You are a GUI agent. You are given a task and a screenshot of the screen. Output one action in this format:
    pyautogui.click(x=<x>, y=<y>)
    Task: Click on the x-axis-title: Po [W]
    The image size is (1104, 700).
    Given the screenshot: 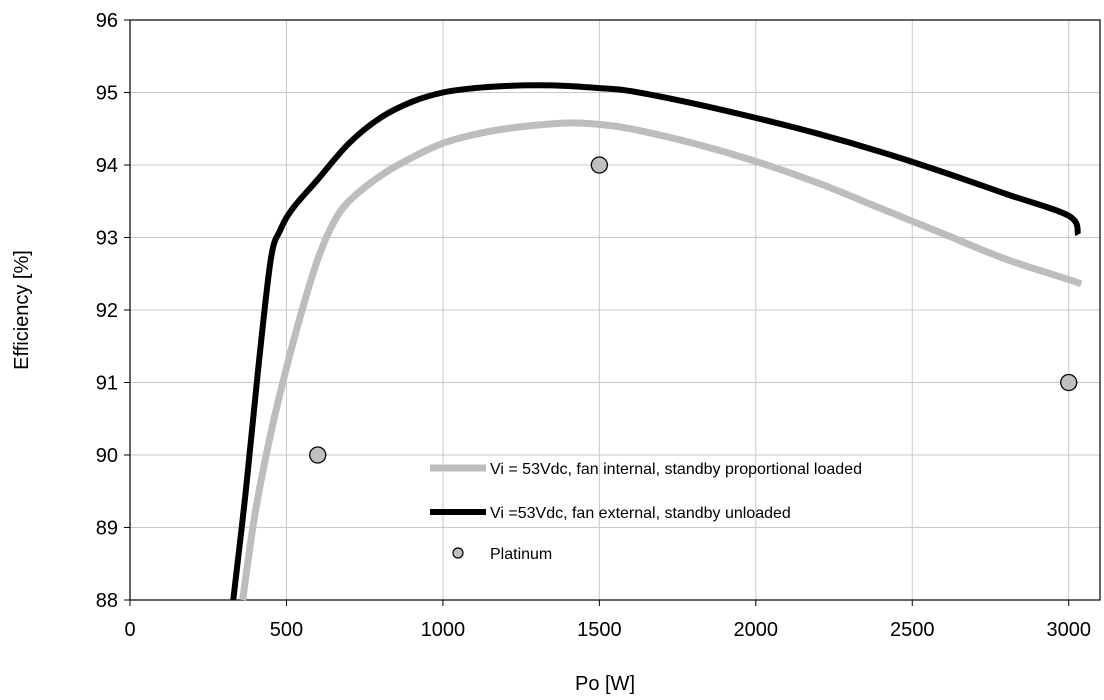 What is the action you would take?
    pyautogui.click(x=605, y=684)
    